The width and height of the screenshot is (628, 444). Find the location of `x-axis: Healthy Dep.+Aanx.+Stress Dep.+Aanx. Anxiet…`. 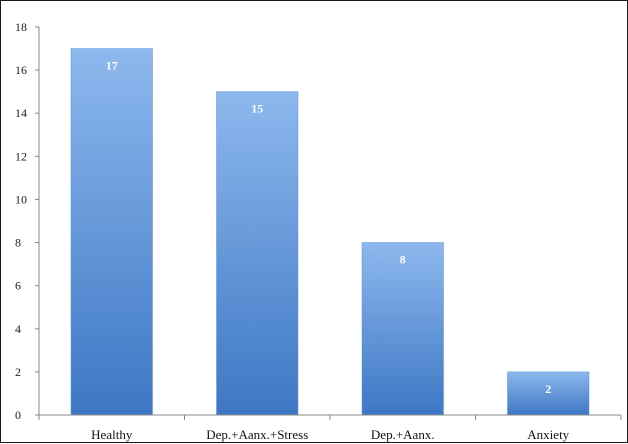

x-axis: Healthy Dep.+Aanx.+Stress Dep.+Aanx. Anxiet… is located at coordinates (330, 428).